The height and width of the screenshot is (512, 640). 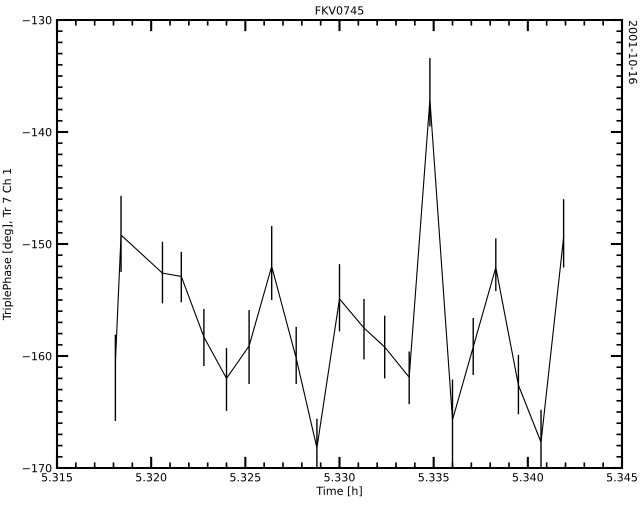 What do you see at coordinates (37, 468) in the screenshot?
I see `y-tick-label: −170` at bounding box center [37, 468].